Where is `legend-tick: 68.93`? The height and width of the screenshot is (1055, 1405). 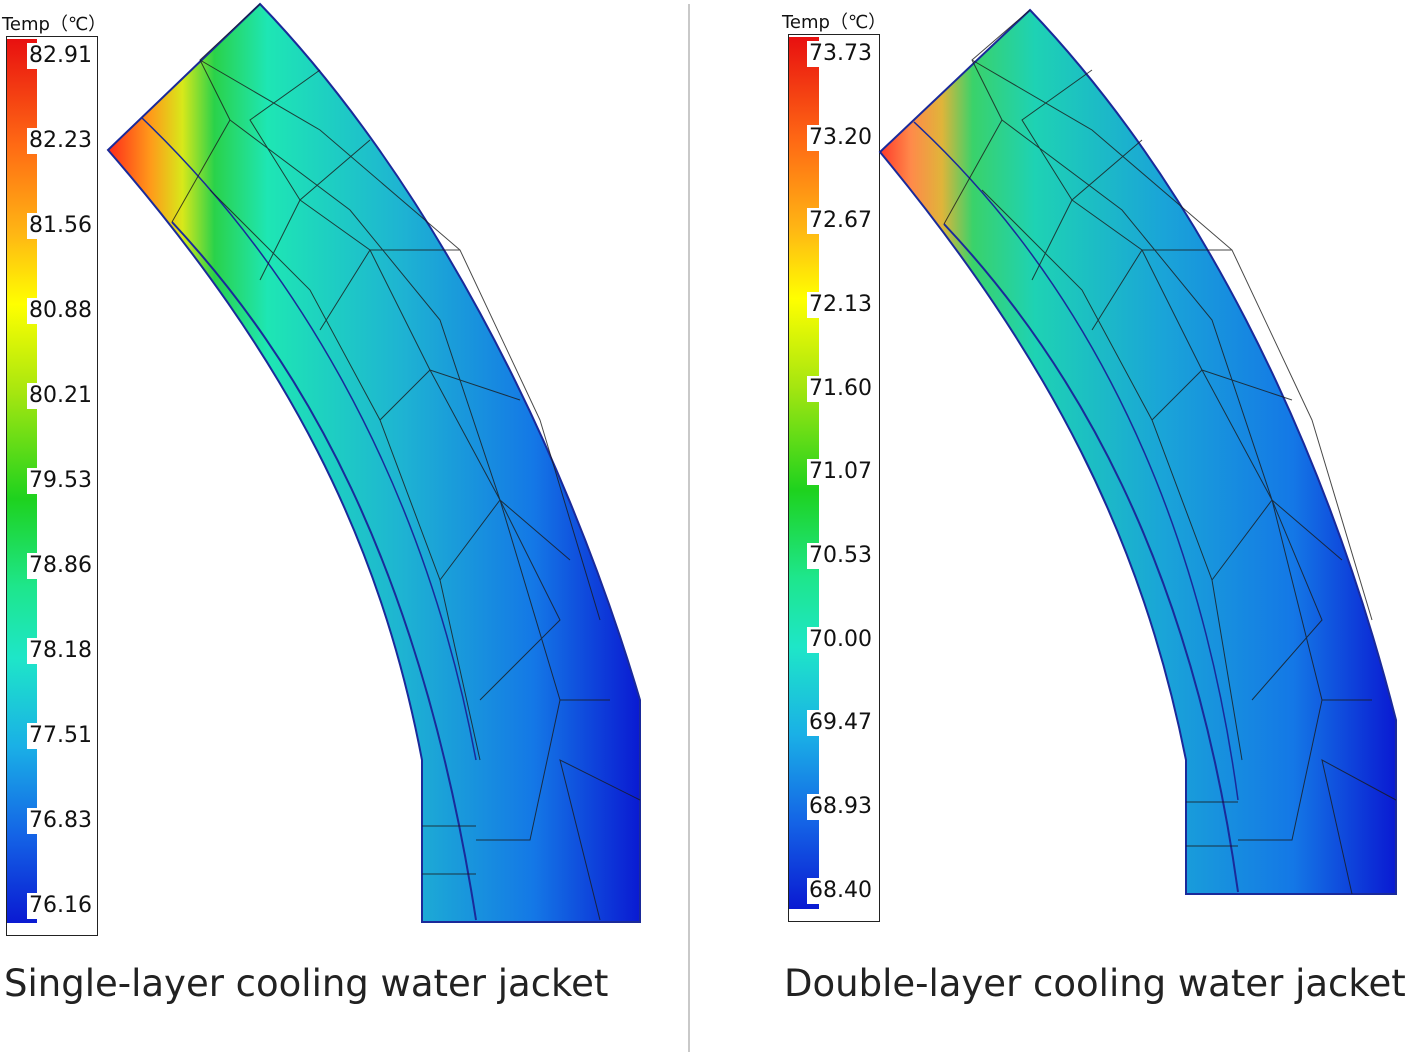 legend-tick: 68.93 is located at coordinates (840, 807).